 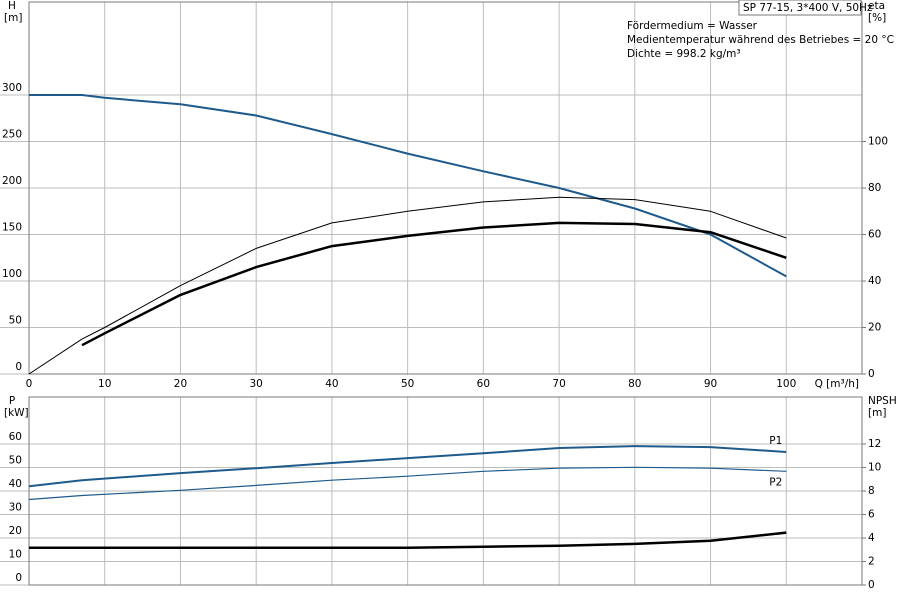 I want to click on y2-tick-label: 4, so click(x=871, y=538).